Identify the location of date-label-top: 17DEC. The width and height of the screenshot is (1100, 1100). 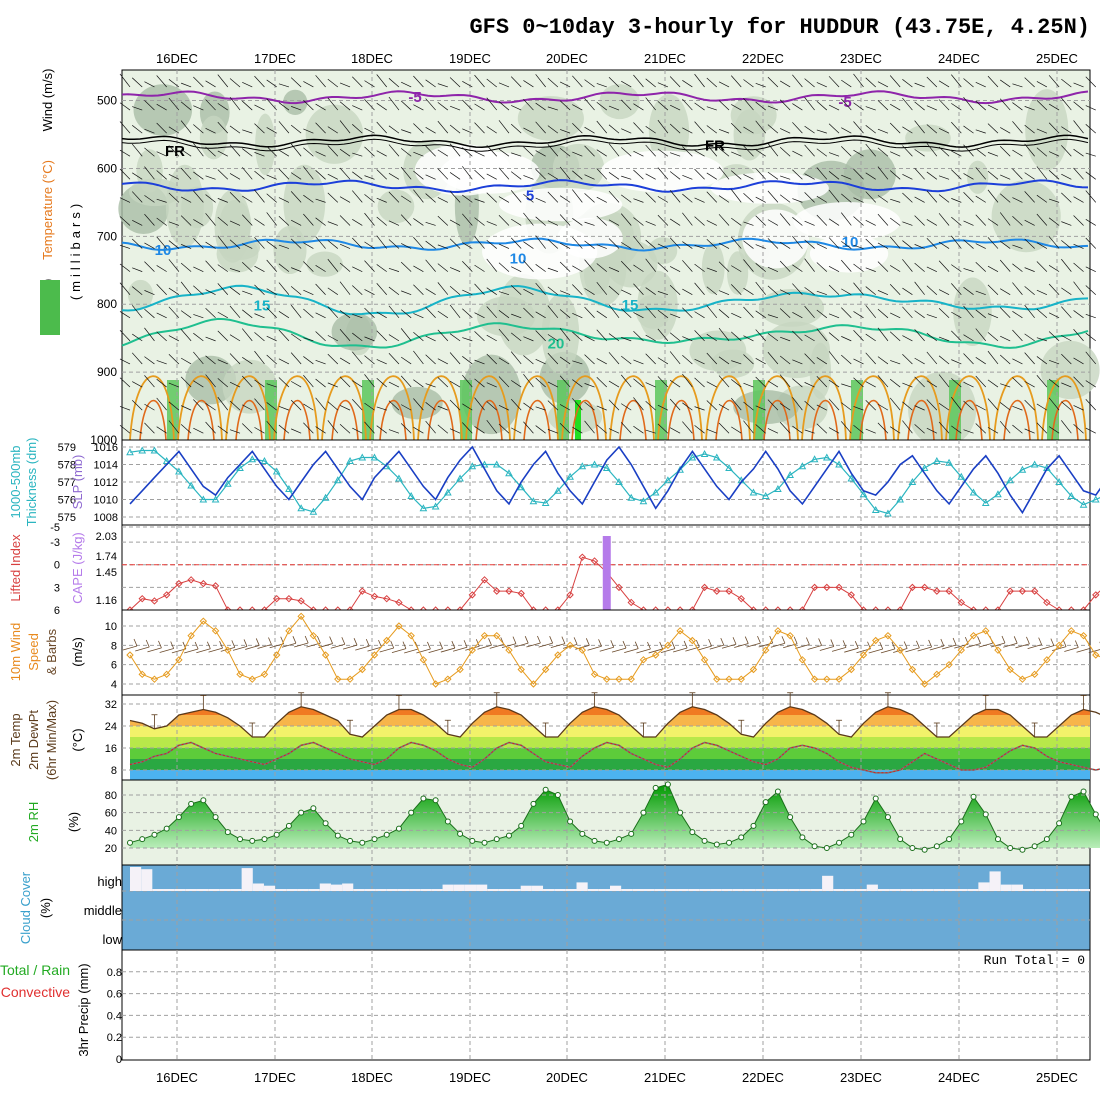
(275, 58).